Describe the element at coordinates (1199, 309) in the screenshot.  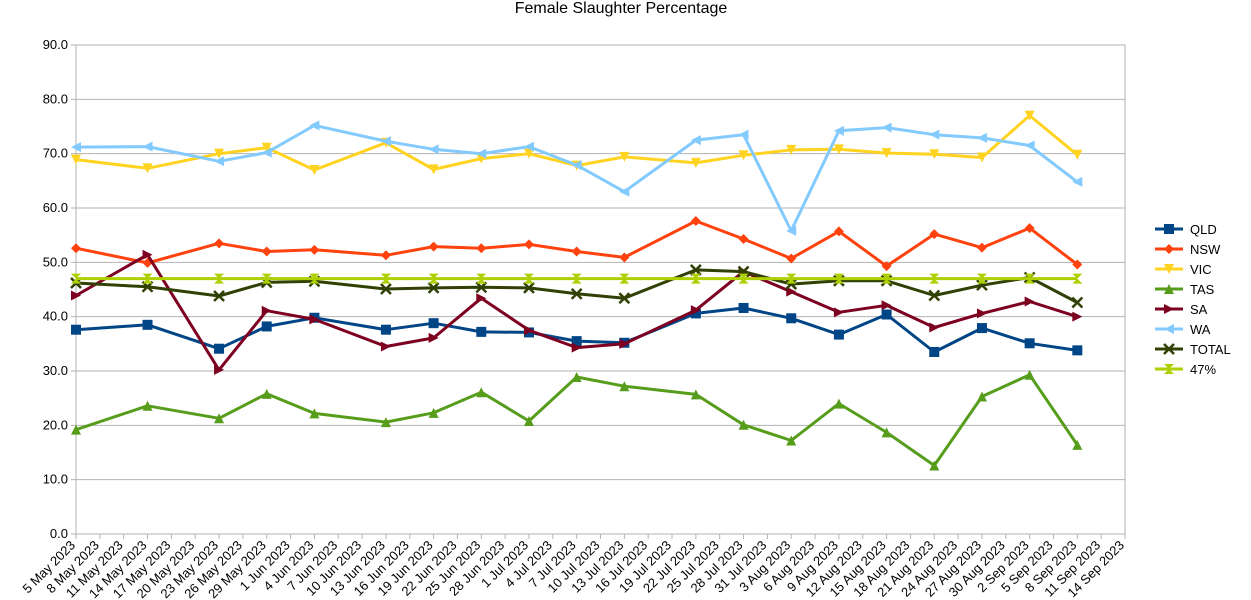
I see `legend-label-sa: SA` at that location.